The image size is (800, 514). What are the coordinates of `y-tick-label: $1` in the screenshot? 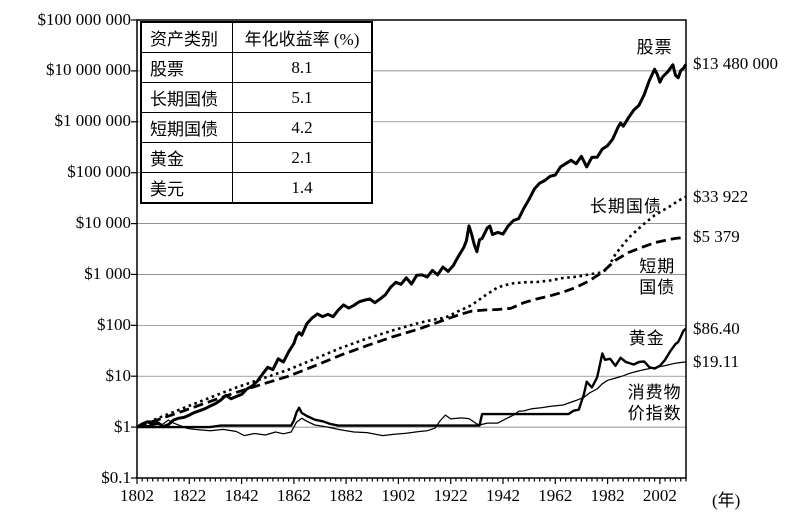 It's located at (122, 426).